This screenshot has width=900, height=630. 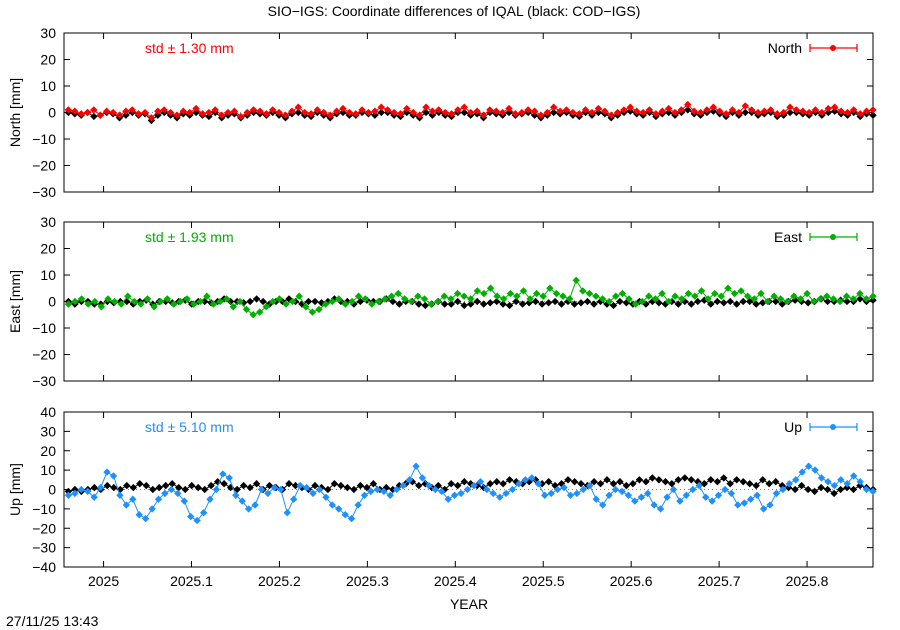 I want to click on y-axis-label: Up [mm], so click(x=15, y=489).